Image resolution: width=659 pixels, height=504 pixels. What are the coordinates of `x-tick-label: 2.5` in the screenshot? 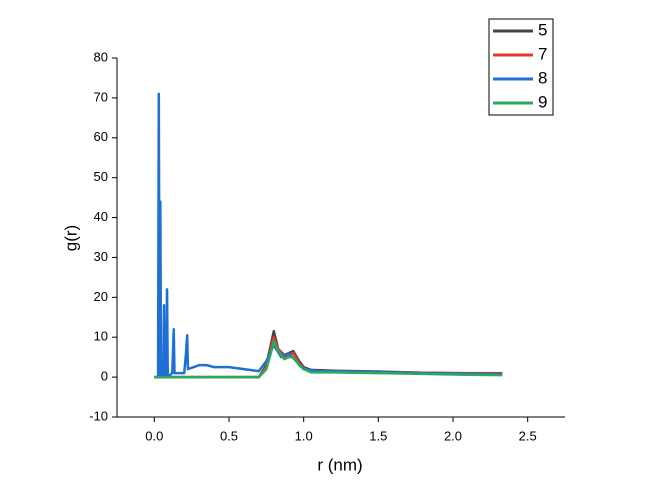 It's located at (528, 435).